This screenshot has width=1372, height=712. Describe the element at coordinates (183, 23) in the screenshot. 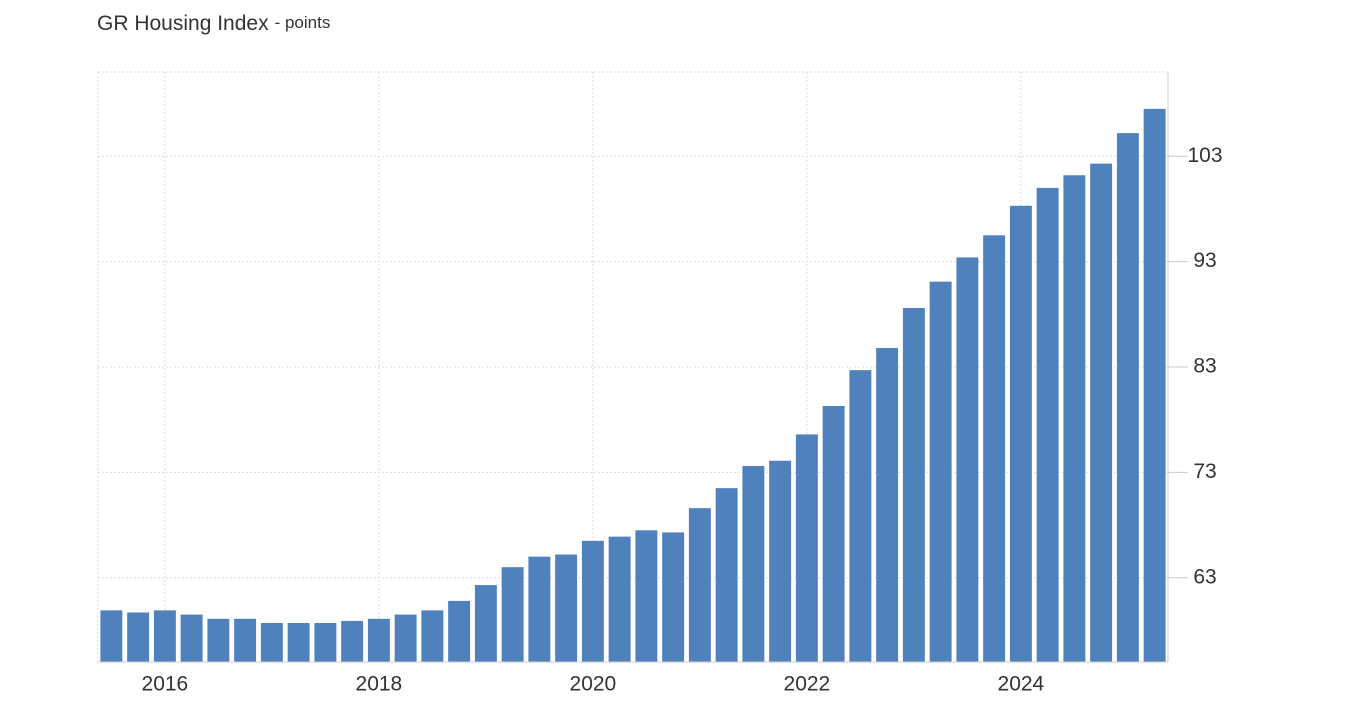

I see `title: GR Housing Index` at that location.